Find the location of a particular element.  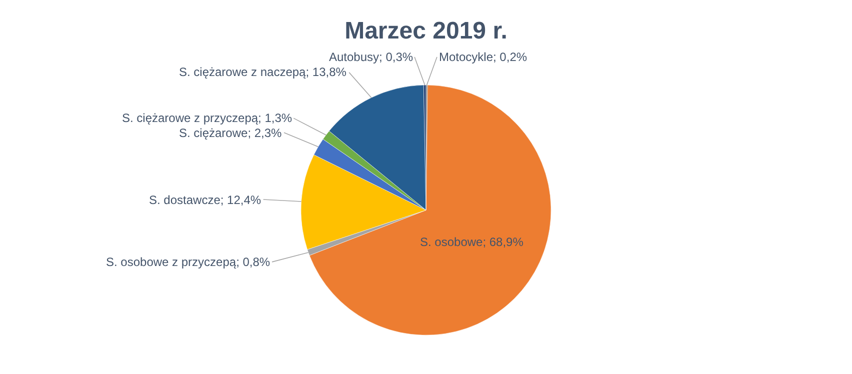

slice-label: S. ciężarowe z przyczepą; 1,3% is located at coordinates (207, 118).